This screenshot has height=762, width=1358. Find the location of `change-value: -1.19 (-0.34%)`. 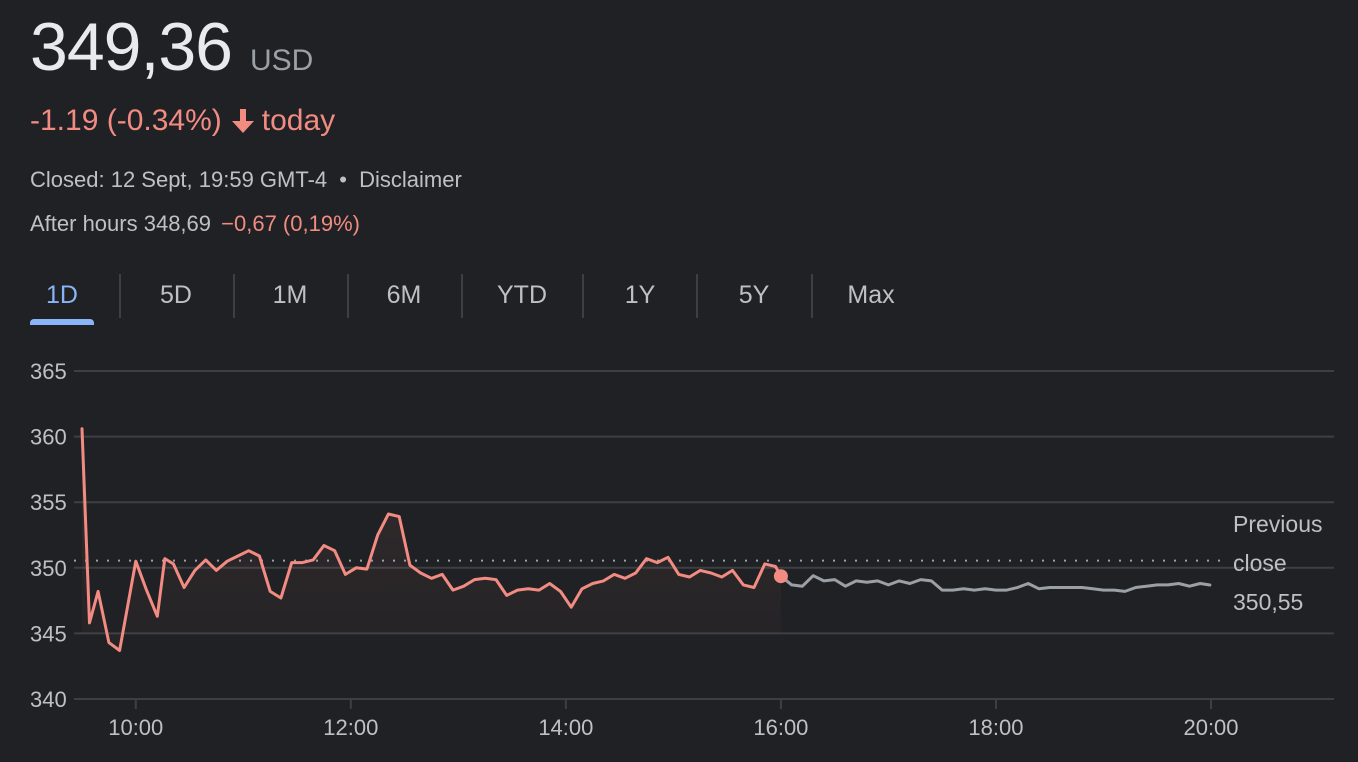

change-value: -1.19 (-0.34%) is located at coordinates (126, 120).